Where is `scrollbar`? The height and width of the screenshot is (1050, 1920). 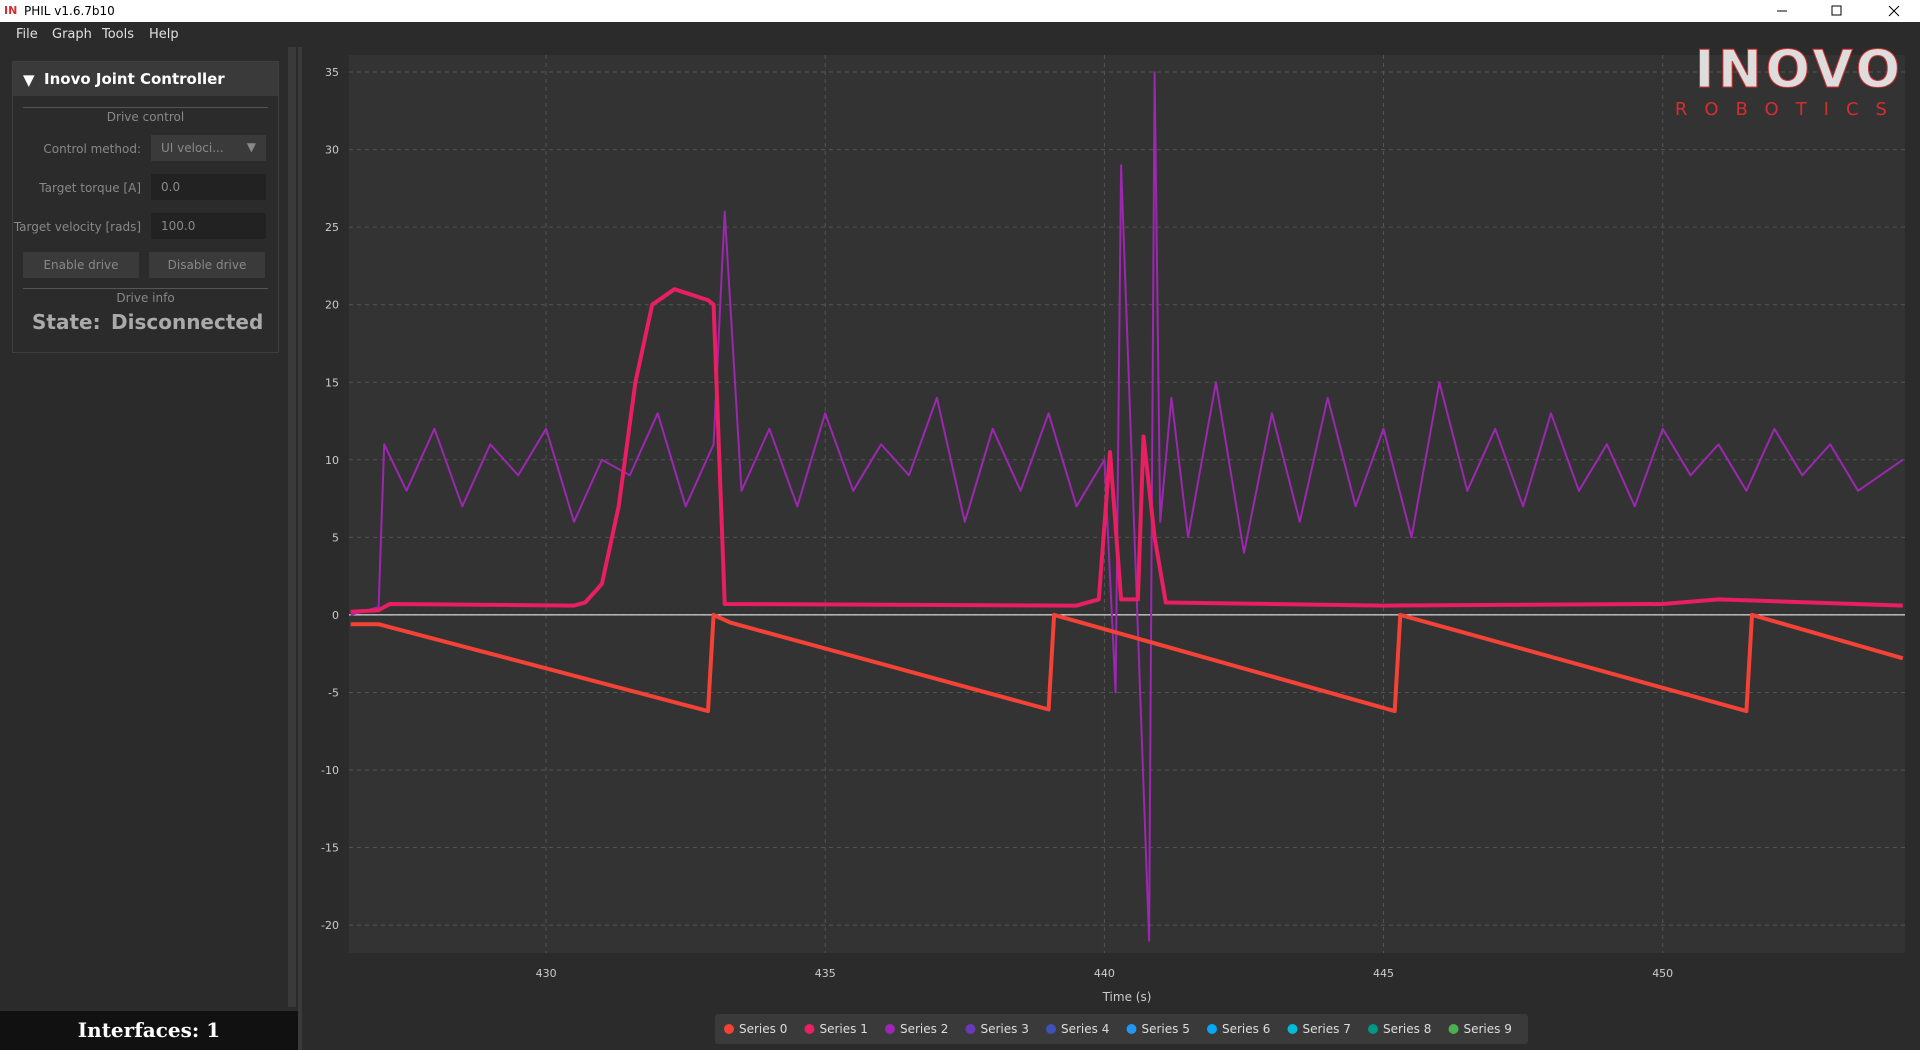 scrollbar is located at coordinates (292, 527).